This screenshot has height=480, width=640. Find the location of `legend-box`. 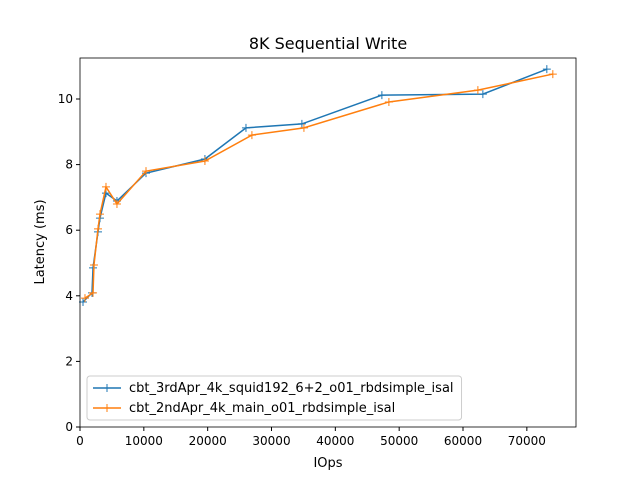

legend-box is located at coordinates (274, 398).